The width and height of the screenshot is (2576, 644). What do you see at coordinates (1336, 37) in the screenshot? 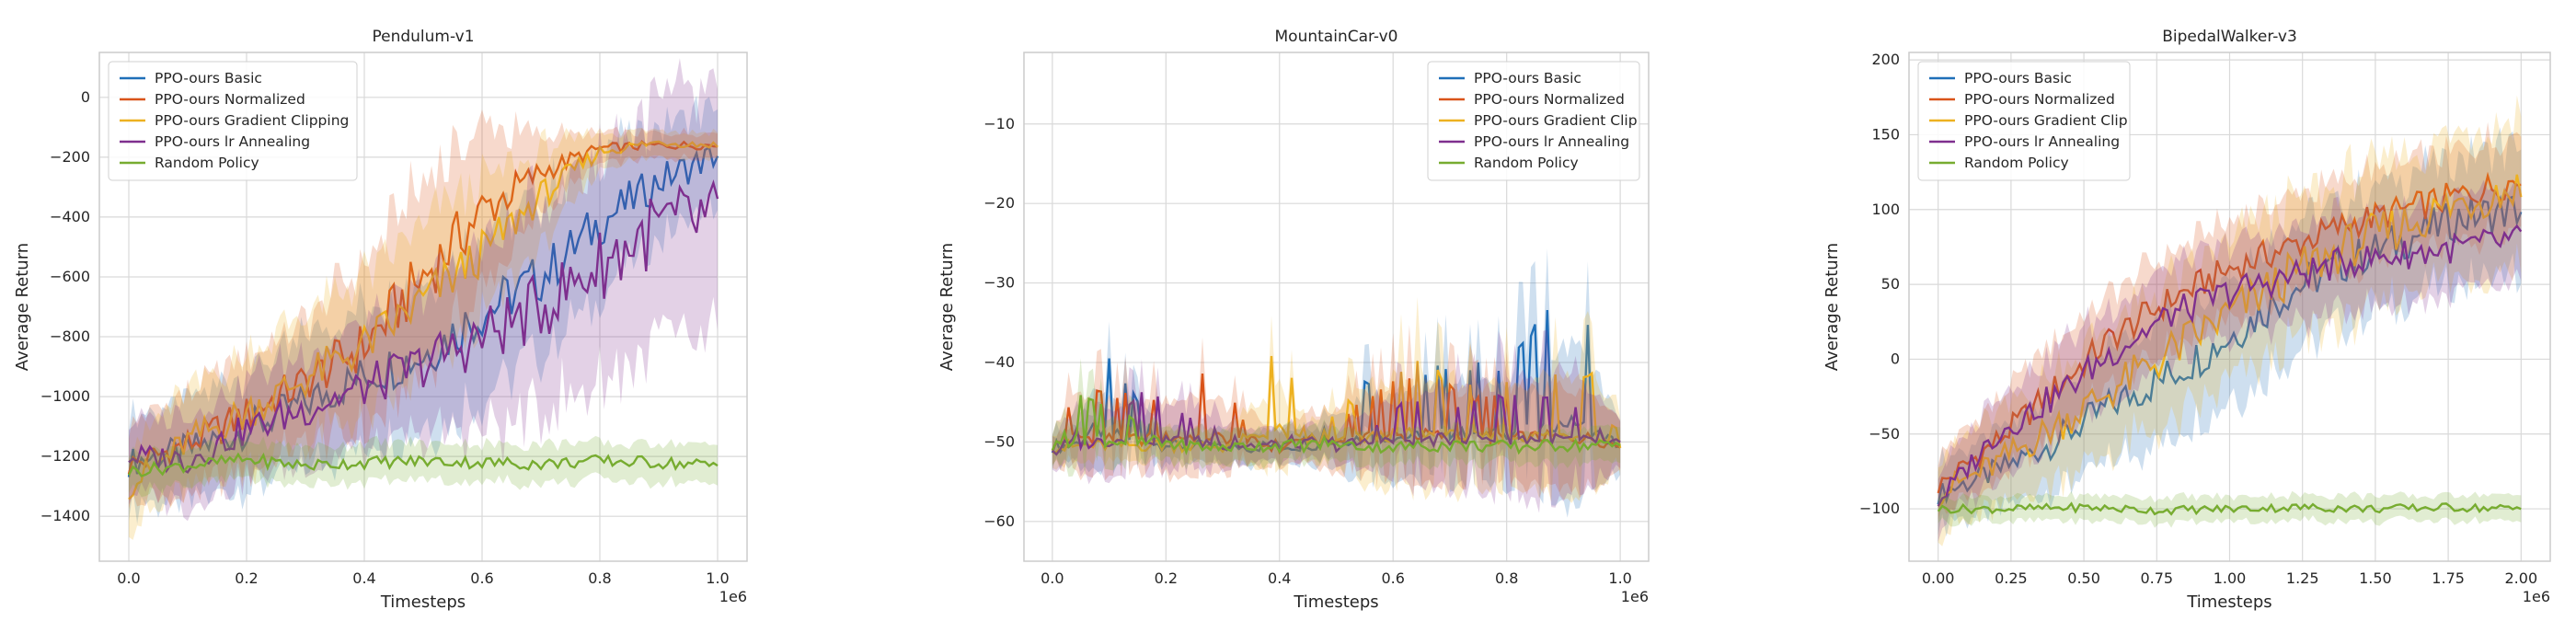
I see `chart-title: MountainCar-v0` at bounding box center [1336, 37].